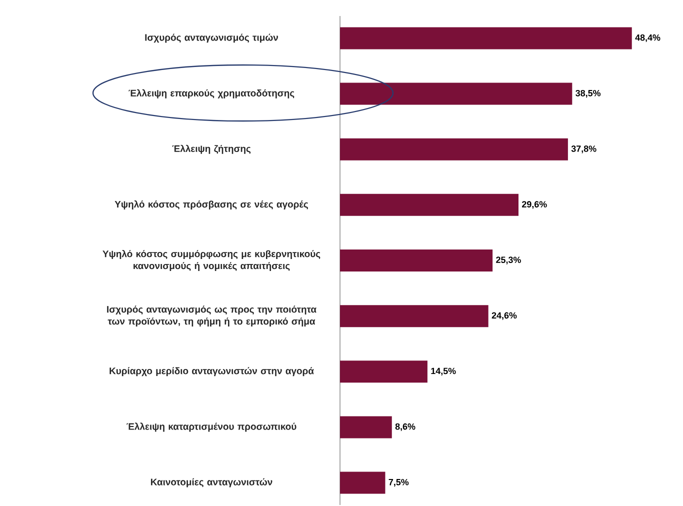 Image resolution: width=683 pixels, height=506 pixels. What do you see at coordinates (443, 372) in the screenshot?
I see `data-label: 14,5%` at bounding box center [443, 372].